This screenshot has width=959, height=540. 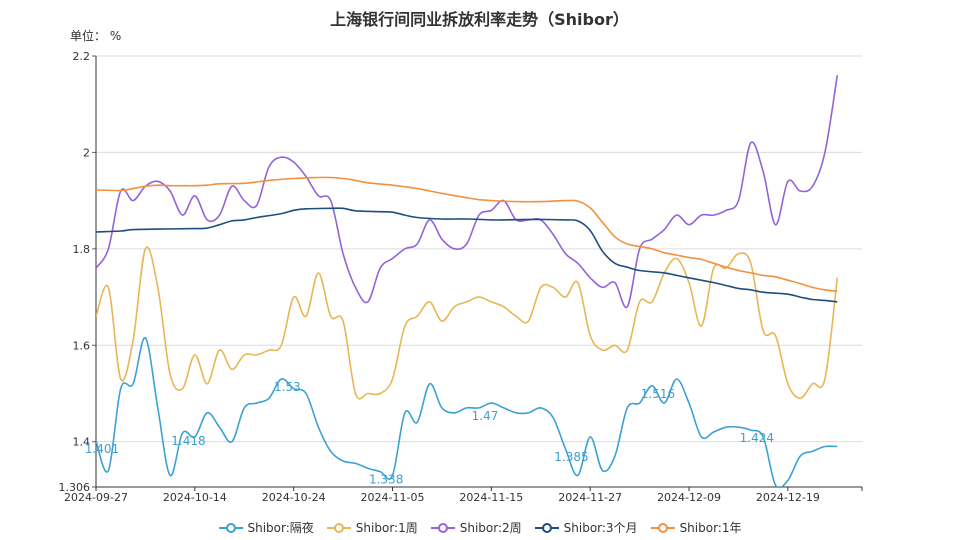 What do you see at coordinates (600, 528) in the screenshot?
I see `legend-label: Shibor:3个月` at bounding box center [600, 528].